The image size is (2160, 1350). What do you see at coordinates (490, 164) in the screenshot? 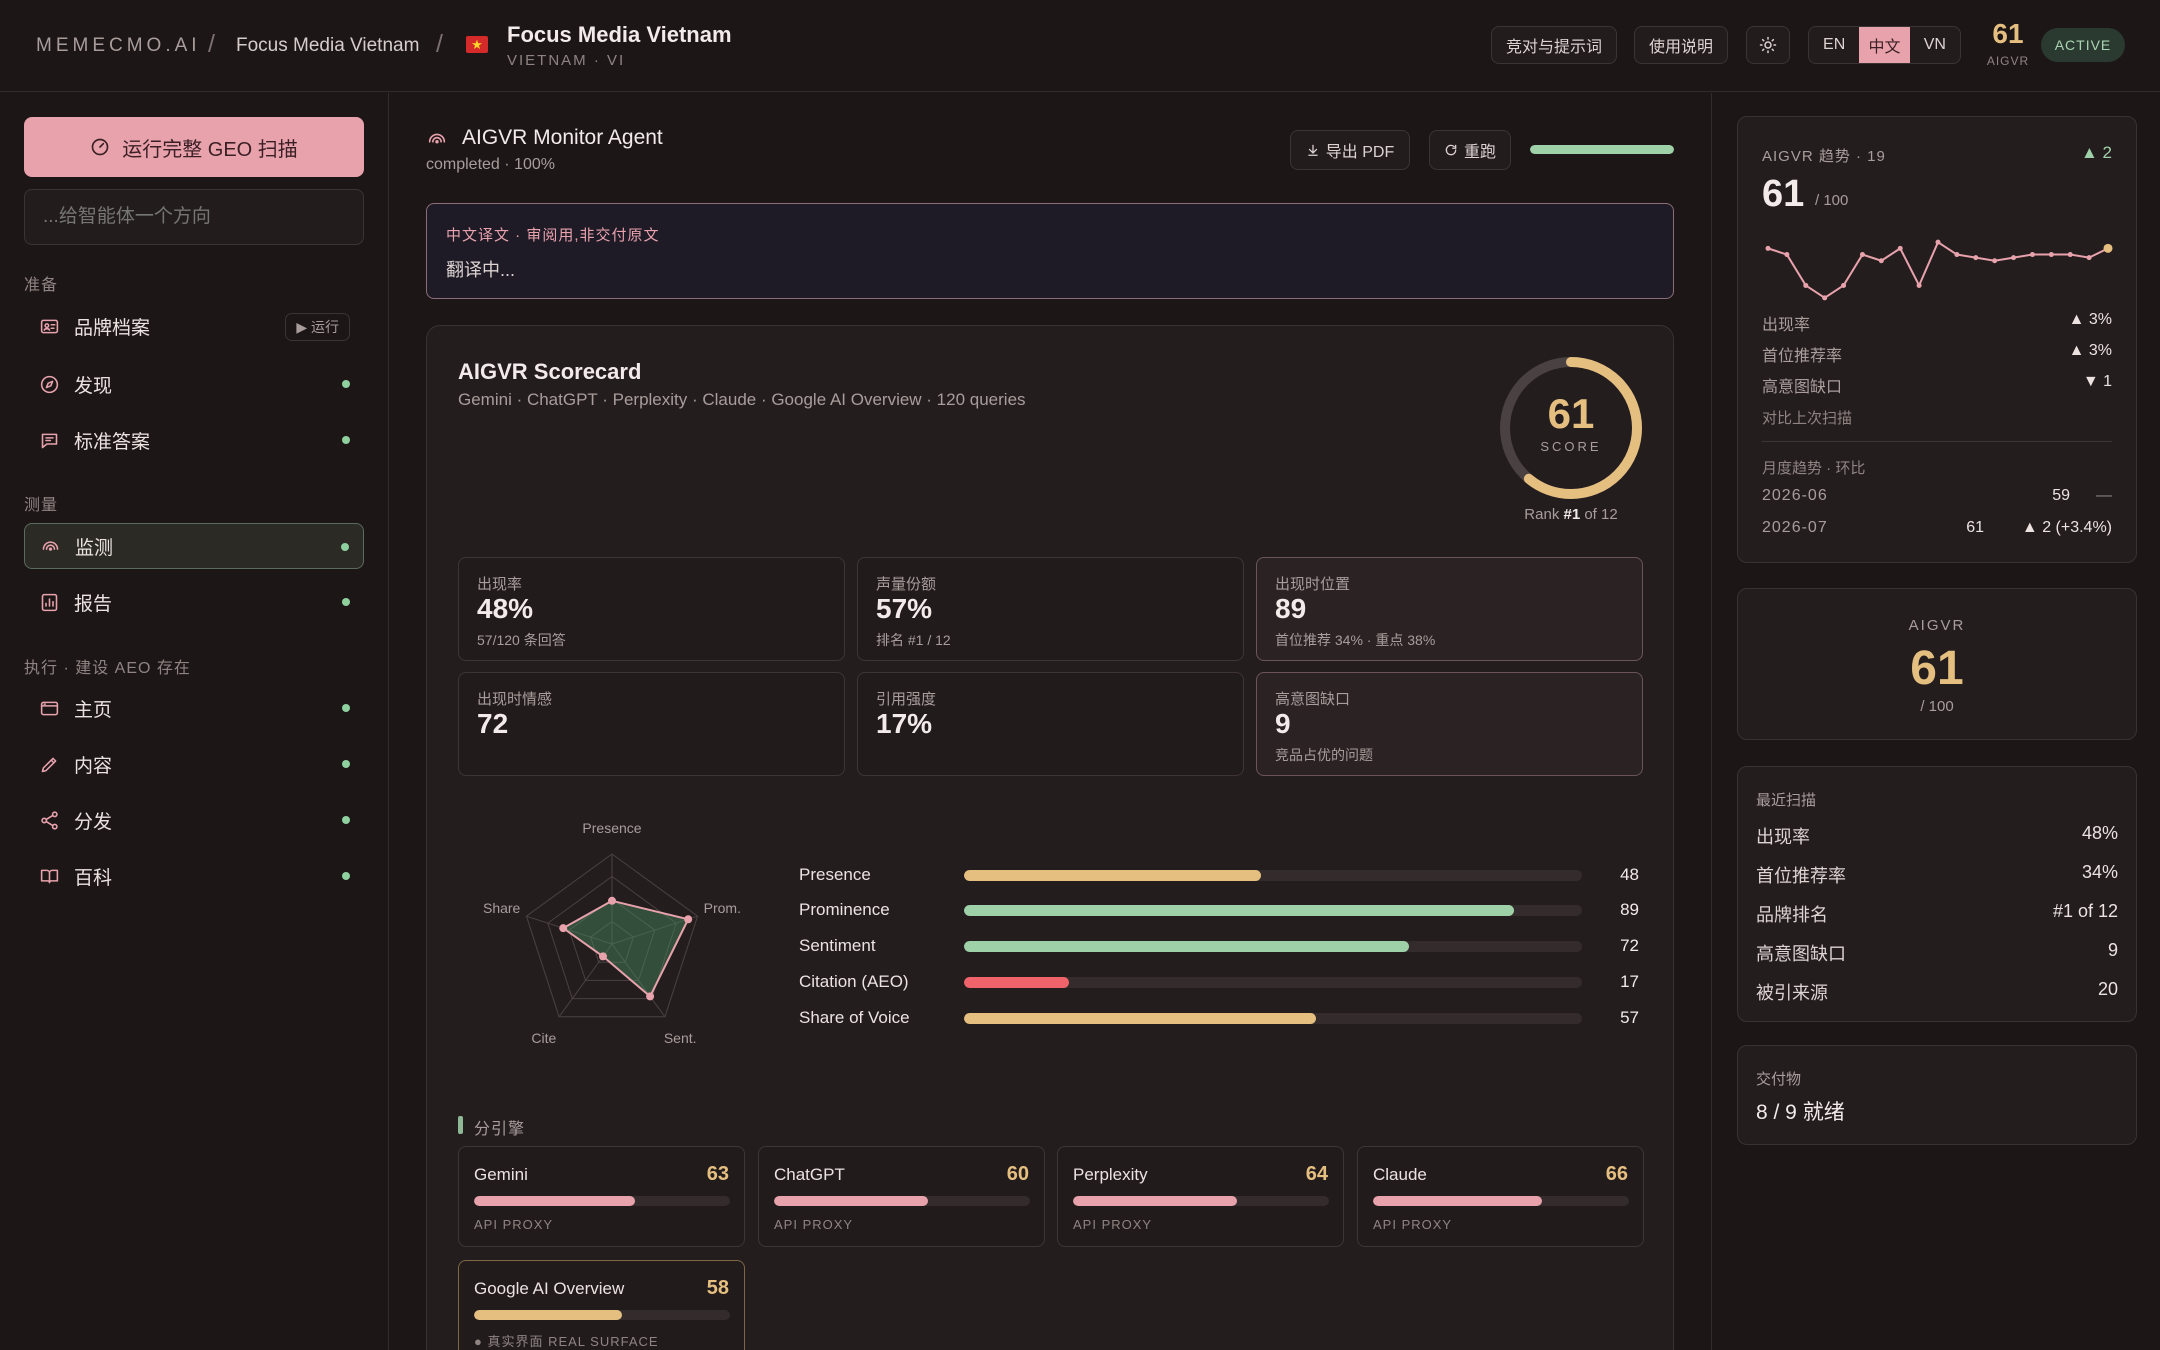
I see `agent-status: completed · 100%` at bounding box center [490, 164].